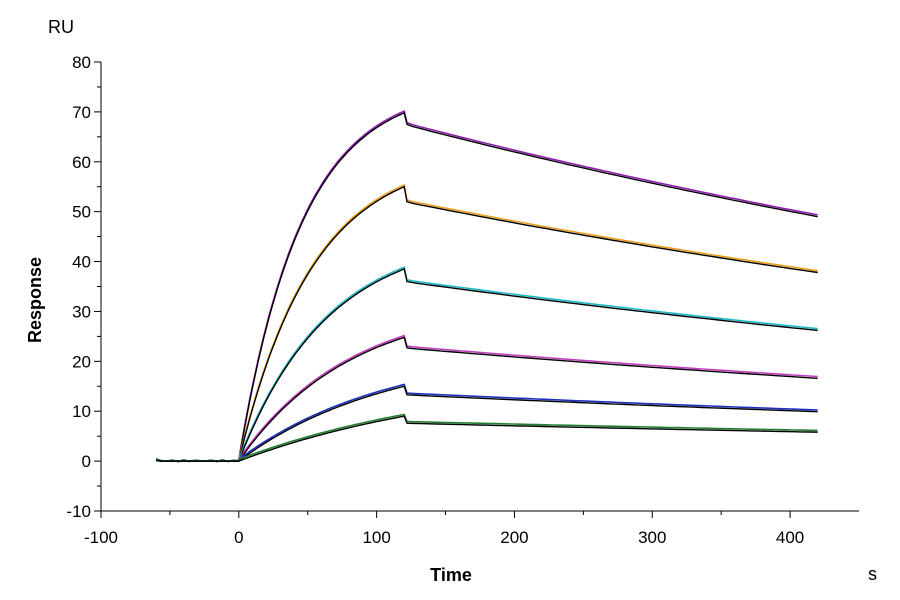 This screenshot has width=900, height=600. I want to click on x-unit-label: s, so click(872, 574).